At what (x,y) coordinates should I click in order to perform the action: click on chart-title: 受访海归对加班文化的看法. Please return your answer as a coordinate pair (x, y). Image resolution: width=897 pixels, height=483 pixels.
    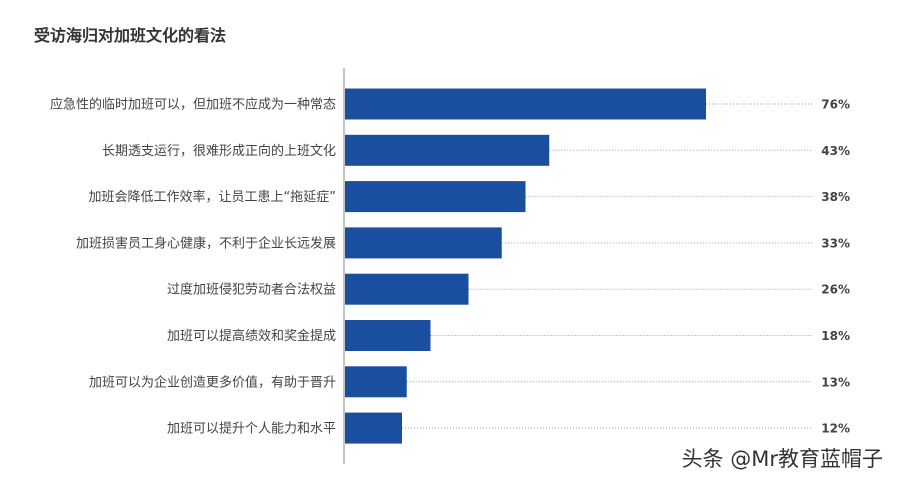
    Looking at the image, I should click on (130, 35).